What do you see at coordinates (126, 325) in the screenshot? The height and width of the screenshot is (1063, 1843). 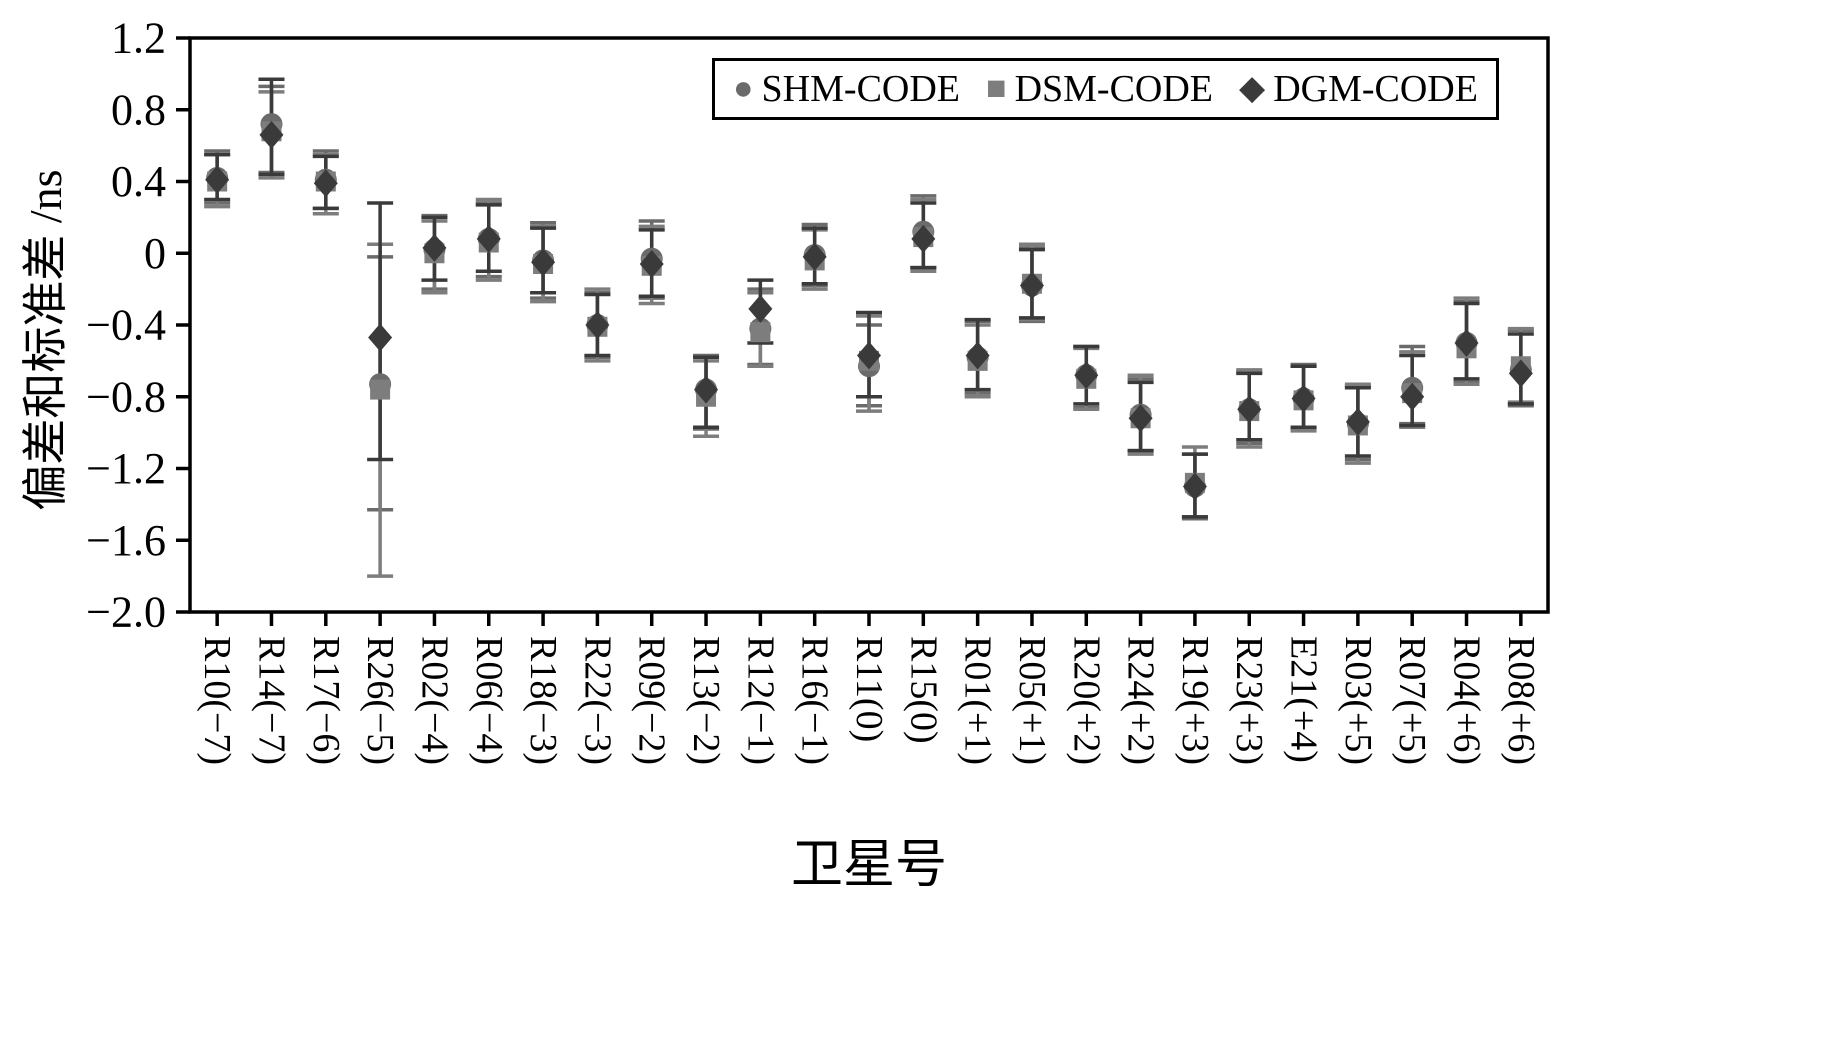 I see `y-tick-label: −0.4` at bounding box center [126, 325].